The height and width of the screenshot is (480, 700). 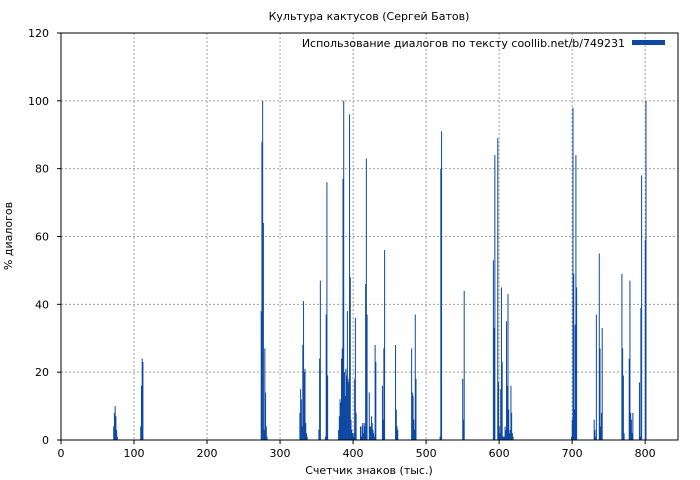 I want to click on y-tick-label: 60, so click(x=42, y=237).